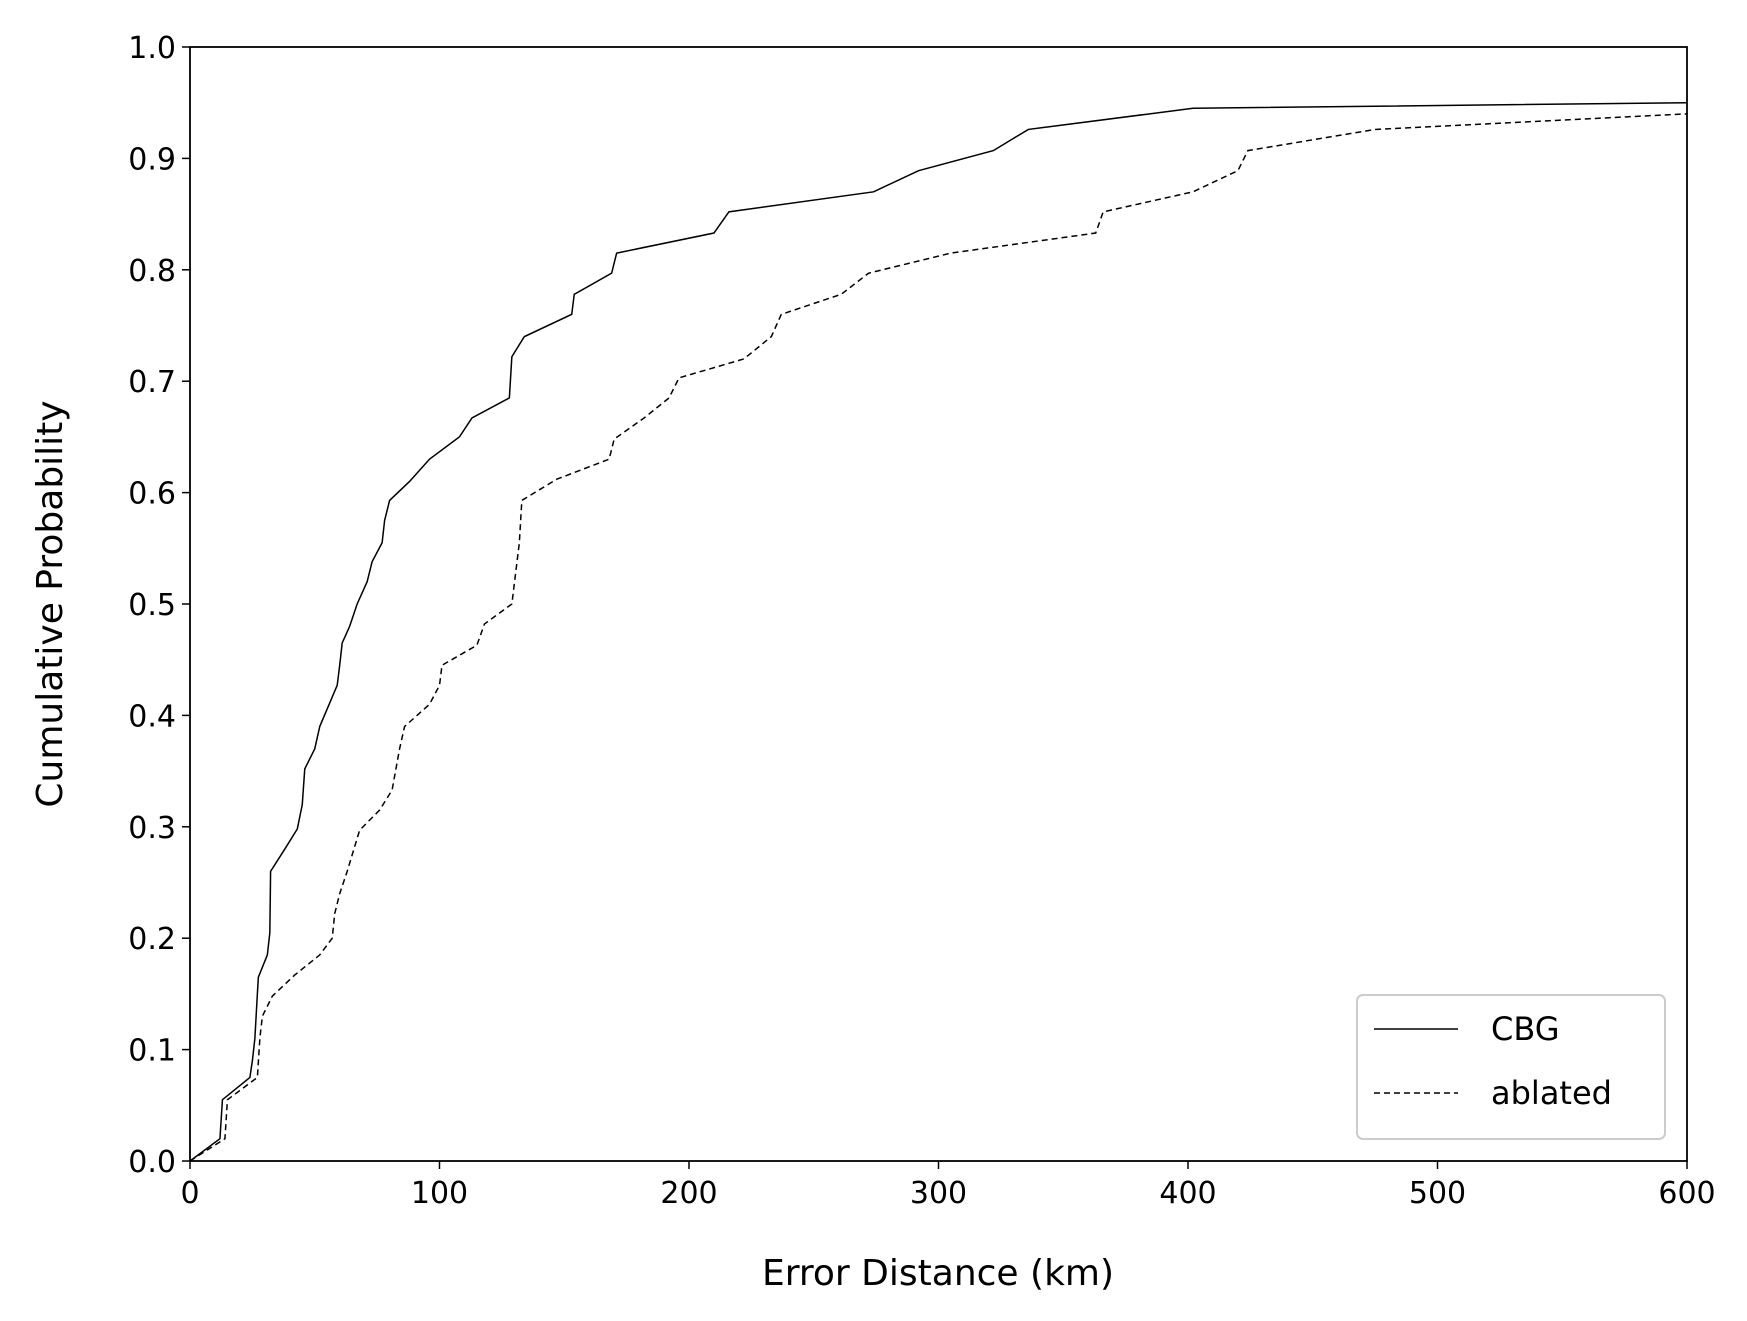 Image resolution: width=1747 pixels, height=1321 pixels. Describe the element at coordinates (938, 1193) in the screenshot. I see `x-tick-label: 300` at that location.